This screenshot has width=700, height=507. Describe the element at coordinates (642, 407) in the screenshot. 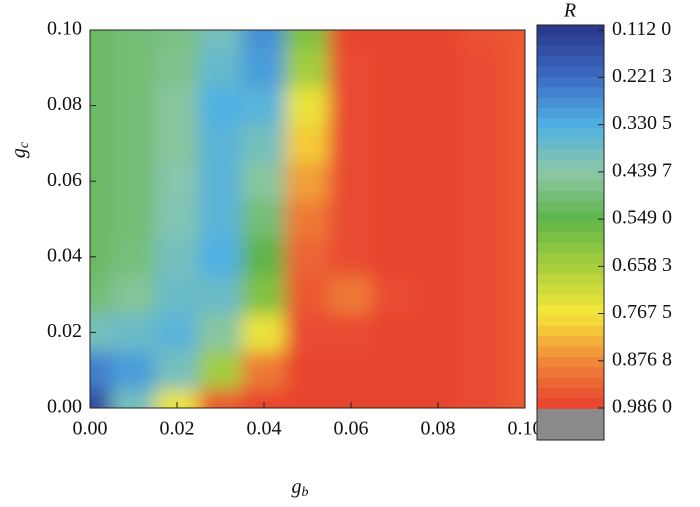

I see `colorbar-tick-label: 0.986 0` at that location.